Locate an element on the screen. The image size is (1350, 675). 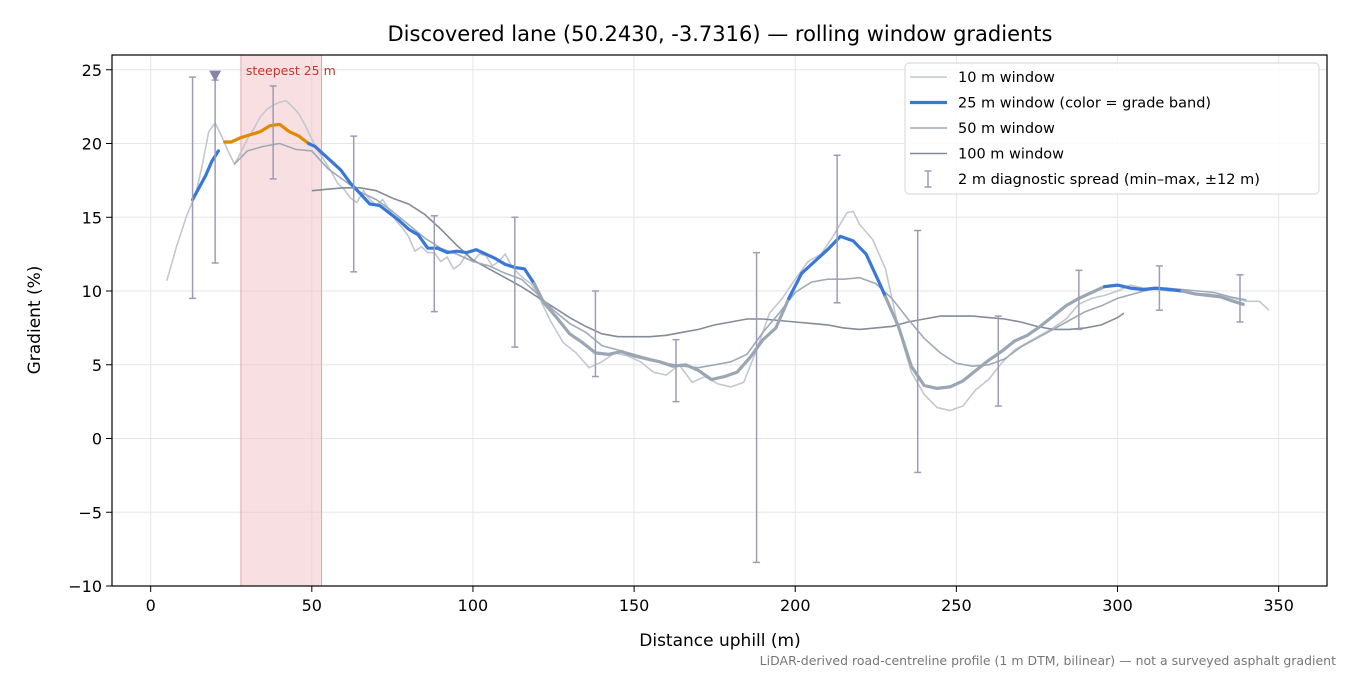
y-tick-label: 10 is located at coordinates (92, 291).